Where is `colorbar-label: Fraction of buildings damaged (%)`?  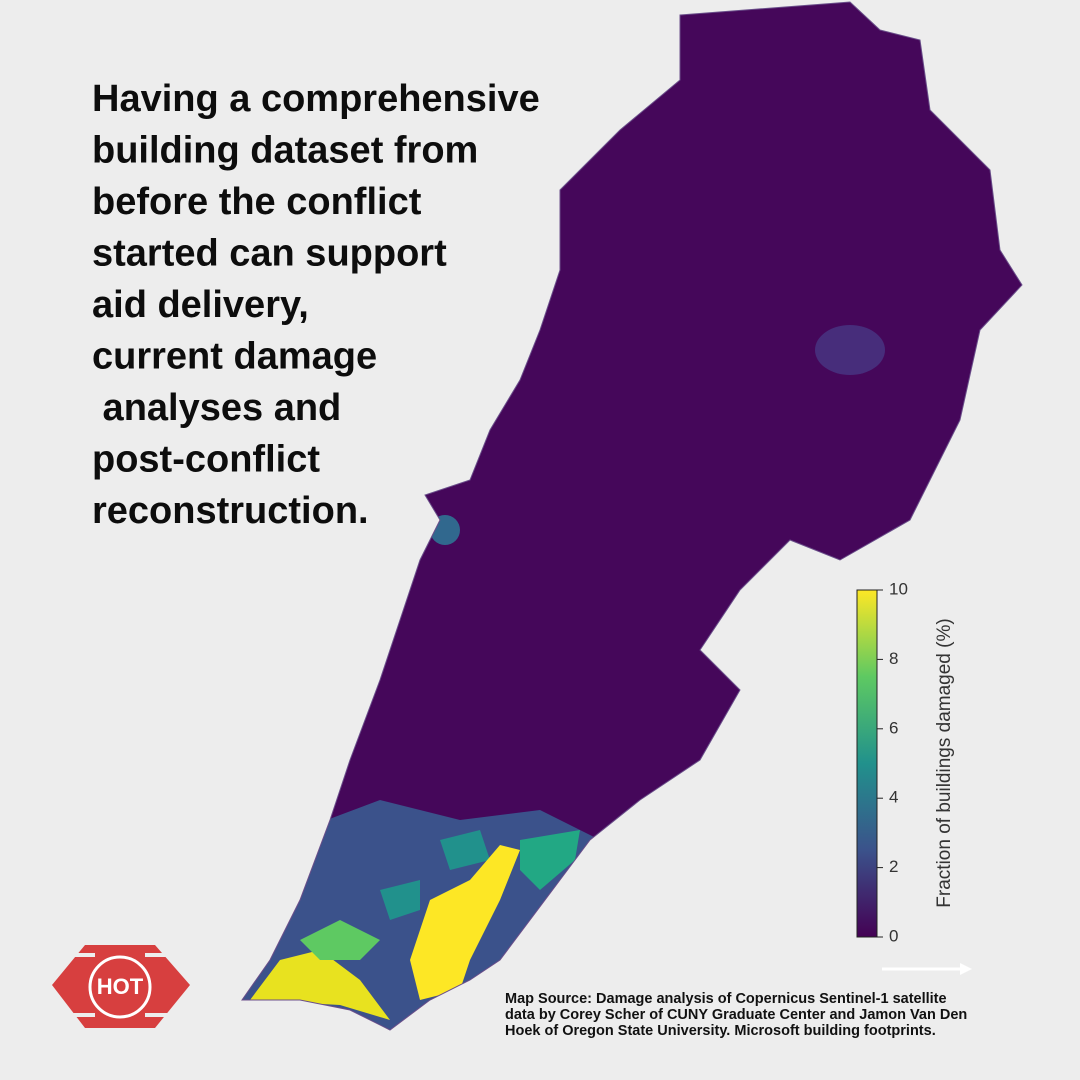
colorbar-label: Fraction of buildings damaged (%) is located at coordinates (944, 762).